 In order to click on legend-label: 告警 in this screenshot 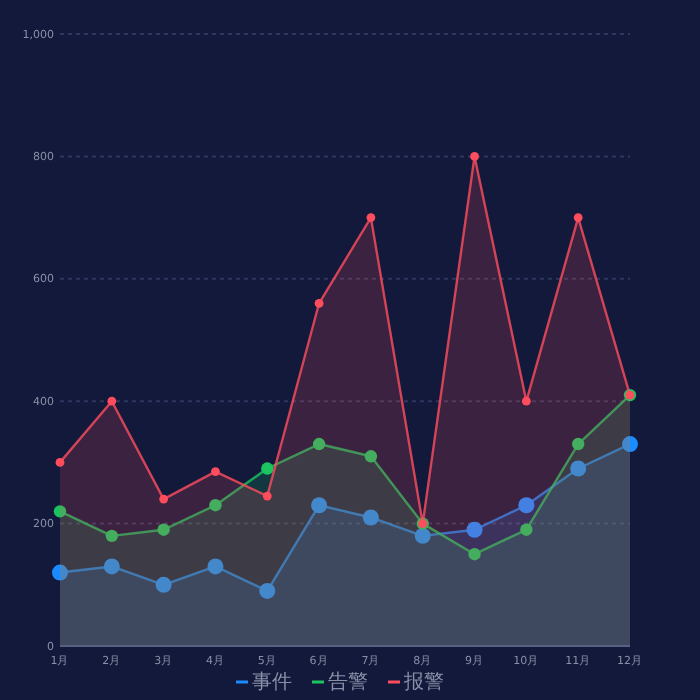, I will do `click(348, 682)`.